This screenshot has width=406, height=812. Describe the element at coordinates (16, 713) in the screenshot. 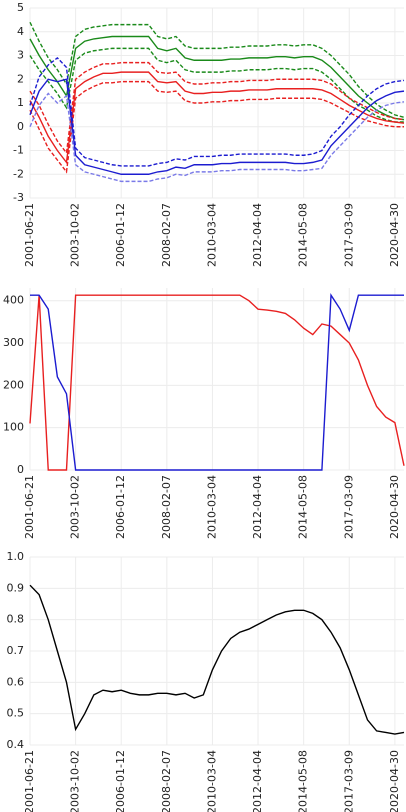

I see `y-tick-label: 0.5` at that location.